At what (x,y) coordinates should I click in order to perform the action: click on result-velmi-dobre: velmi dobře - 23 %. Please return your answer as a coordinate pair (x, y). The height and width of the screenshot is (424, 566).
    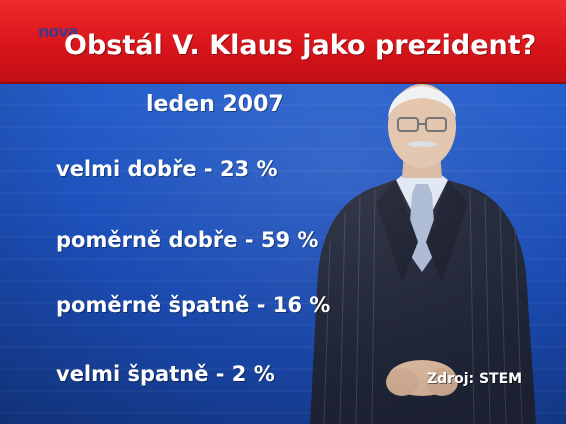
    Looking at the image, I should click on (167, 169).